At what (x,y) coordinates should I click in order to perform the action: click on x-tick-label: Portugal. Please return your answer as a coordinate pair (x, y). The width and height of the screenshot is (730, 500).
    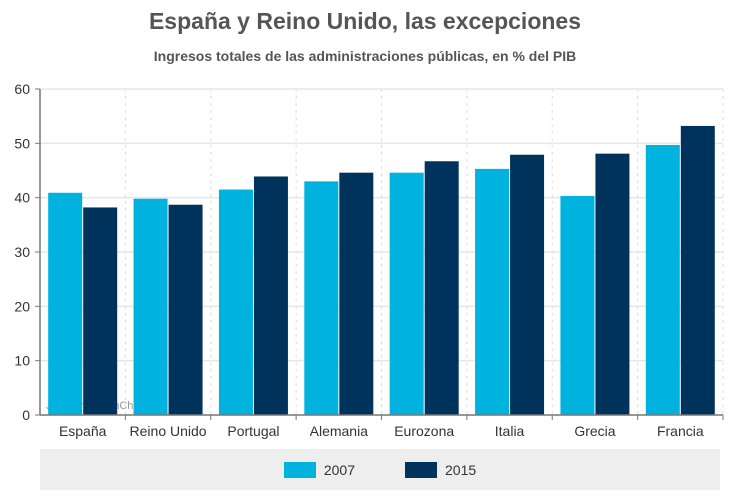
    Looking at the image, I should click on (253, 431).